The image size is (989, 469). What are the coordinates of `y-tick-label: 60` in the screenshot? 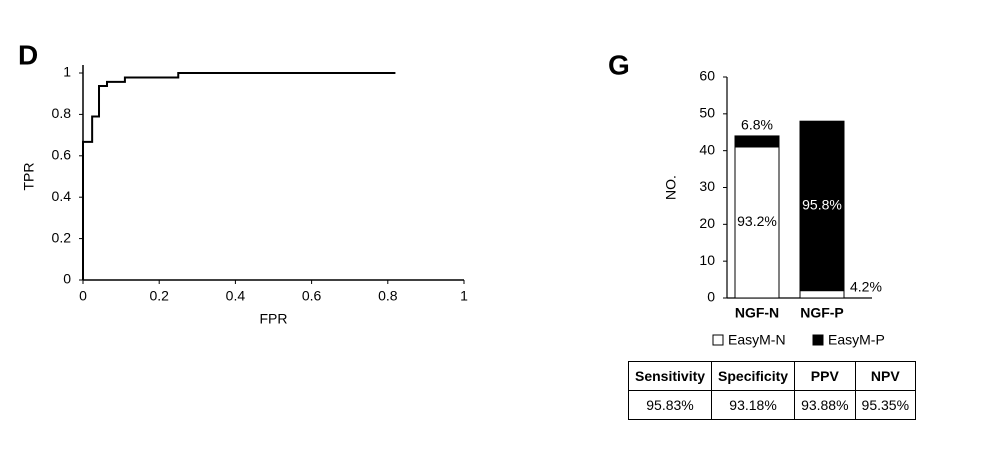 It's located at (707, 76).